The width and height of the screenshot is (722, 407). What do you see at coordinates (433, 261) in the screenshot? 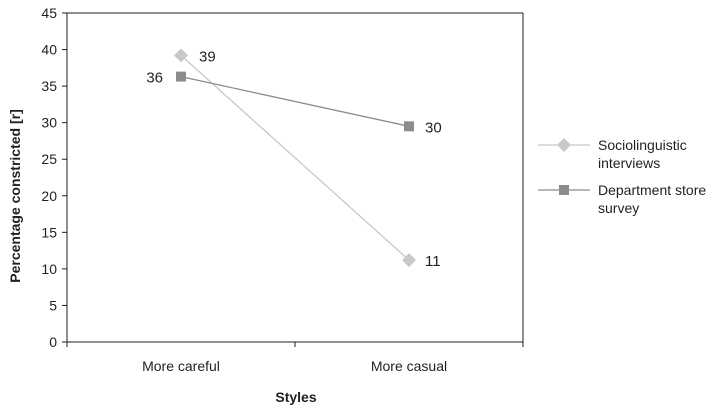
I see `data-label: 11` at bounding box center [433, 261].